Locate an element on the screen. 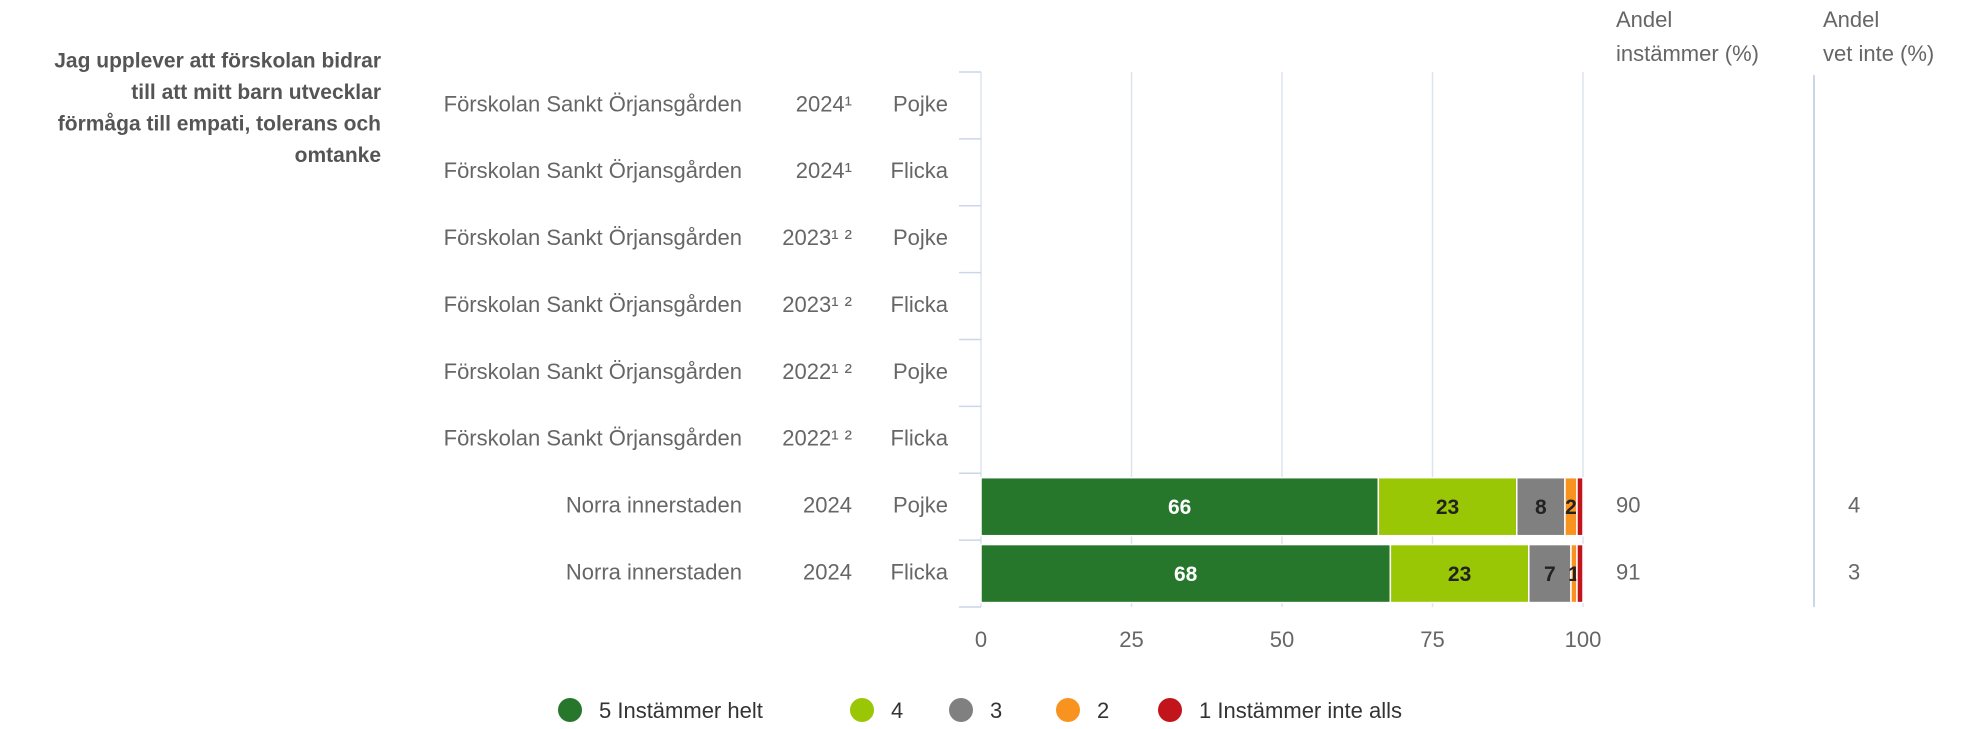  legend-label: 1 Instämmer inte alls is located at coordinates (1300, 710).